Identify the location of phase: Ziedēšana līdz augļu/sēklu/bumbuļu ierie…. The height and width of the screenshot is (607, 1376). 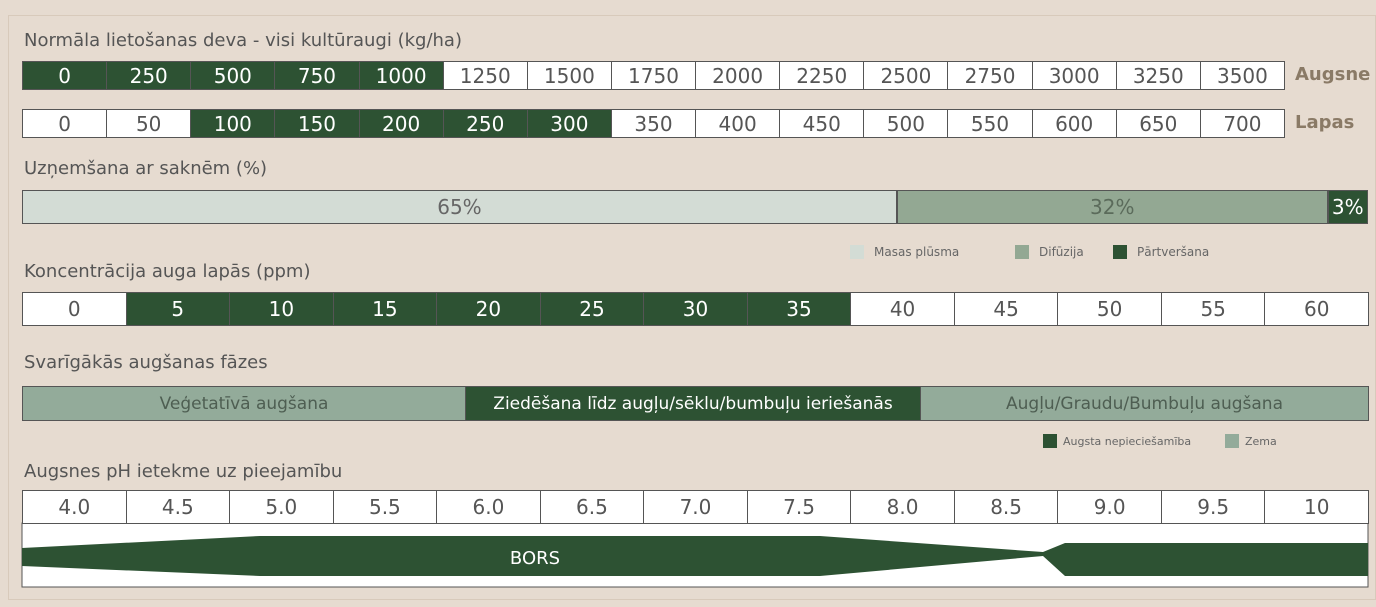
(693, 403).